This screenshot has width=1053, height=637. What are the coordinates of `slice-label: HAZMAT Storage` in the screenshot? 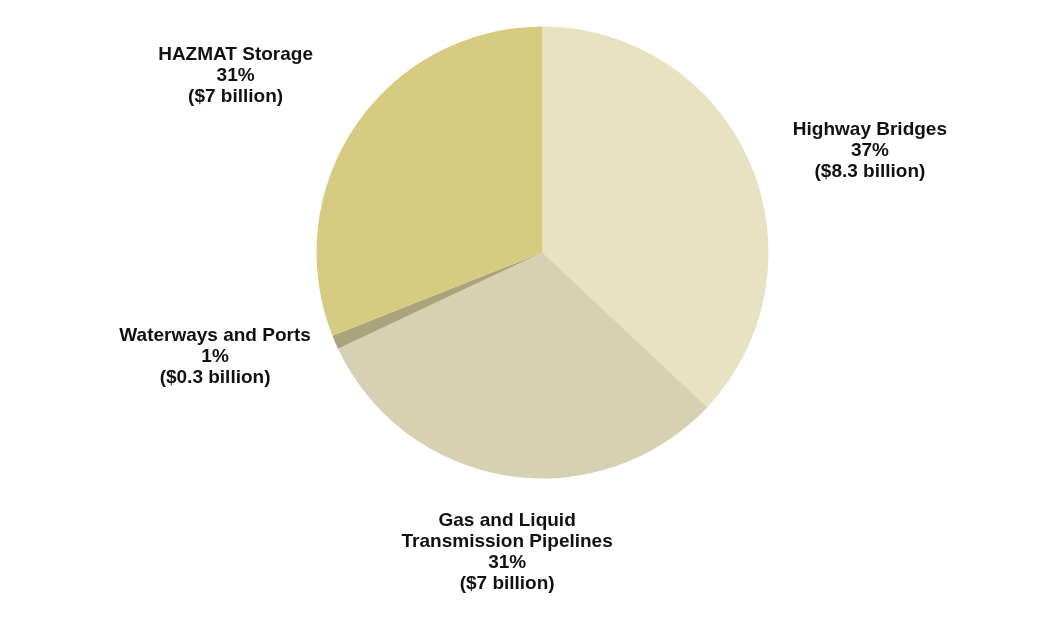 It's located at (235, 54).